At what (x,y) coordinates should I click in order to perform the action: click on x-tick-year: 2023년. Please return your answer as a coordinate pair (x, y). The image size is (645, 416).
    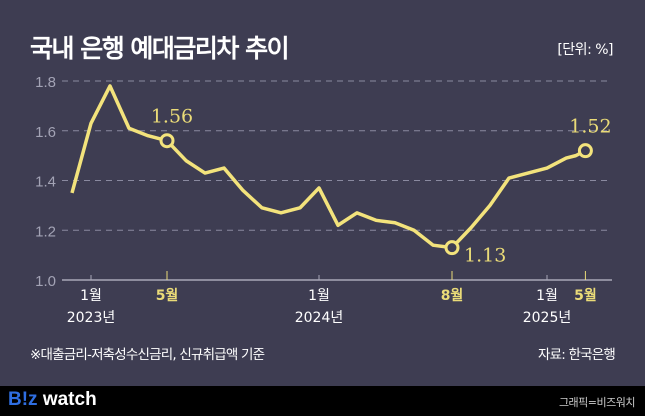
    Looking at the image, I should click on (91, 318).